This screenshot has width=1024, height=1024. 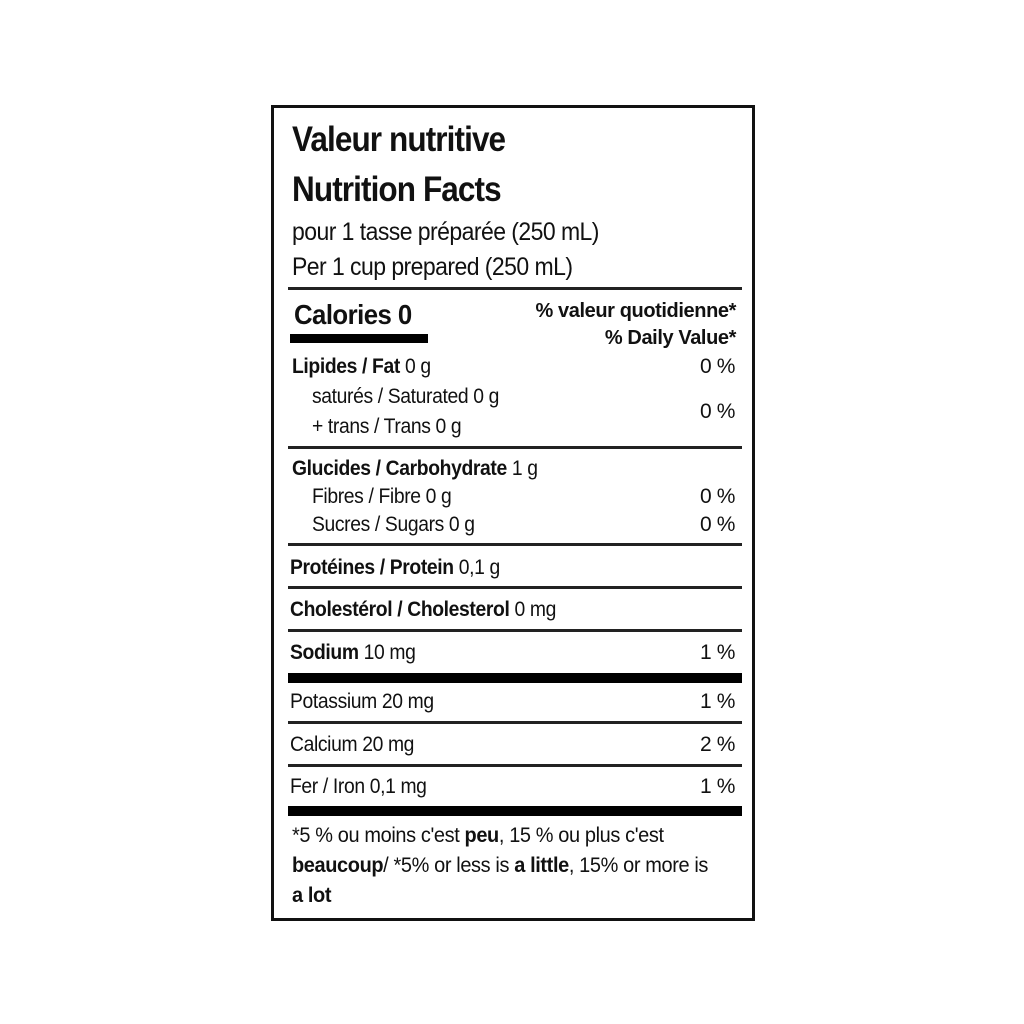 I want to click on footnote-text: / *5% or less is, so click(x=449, y=865).